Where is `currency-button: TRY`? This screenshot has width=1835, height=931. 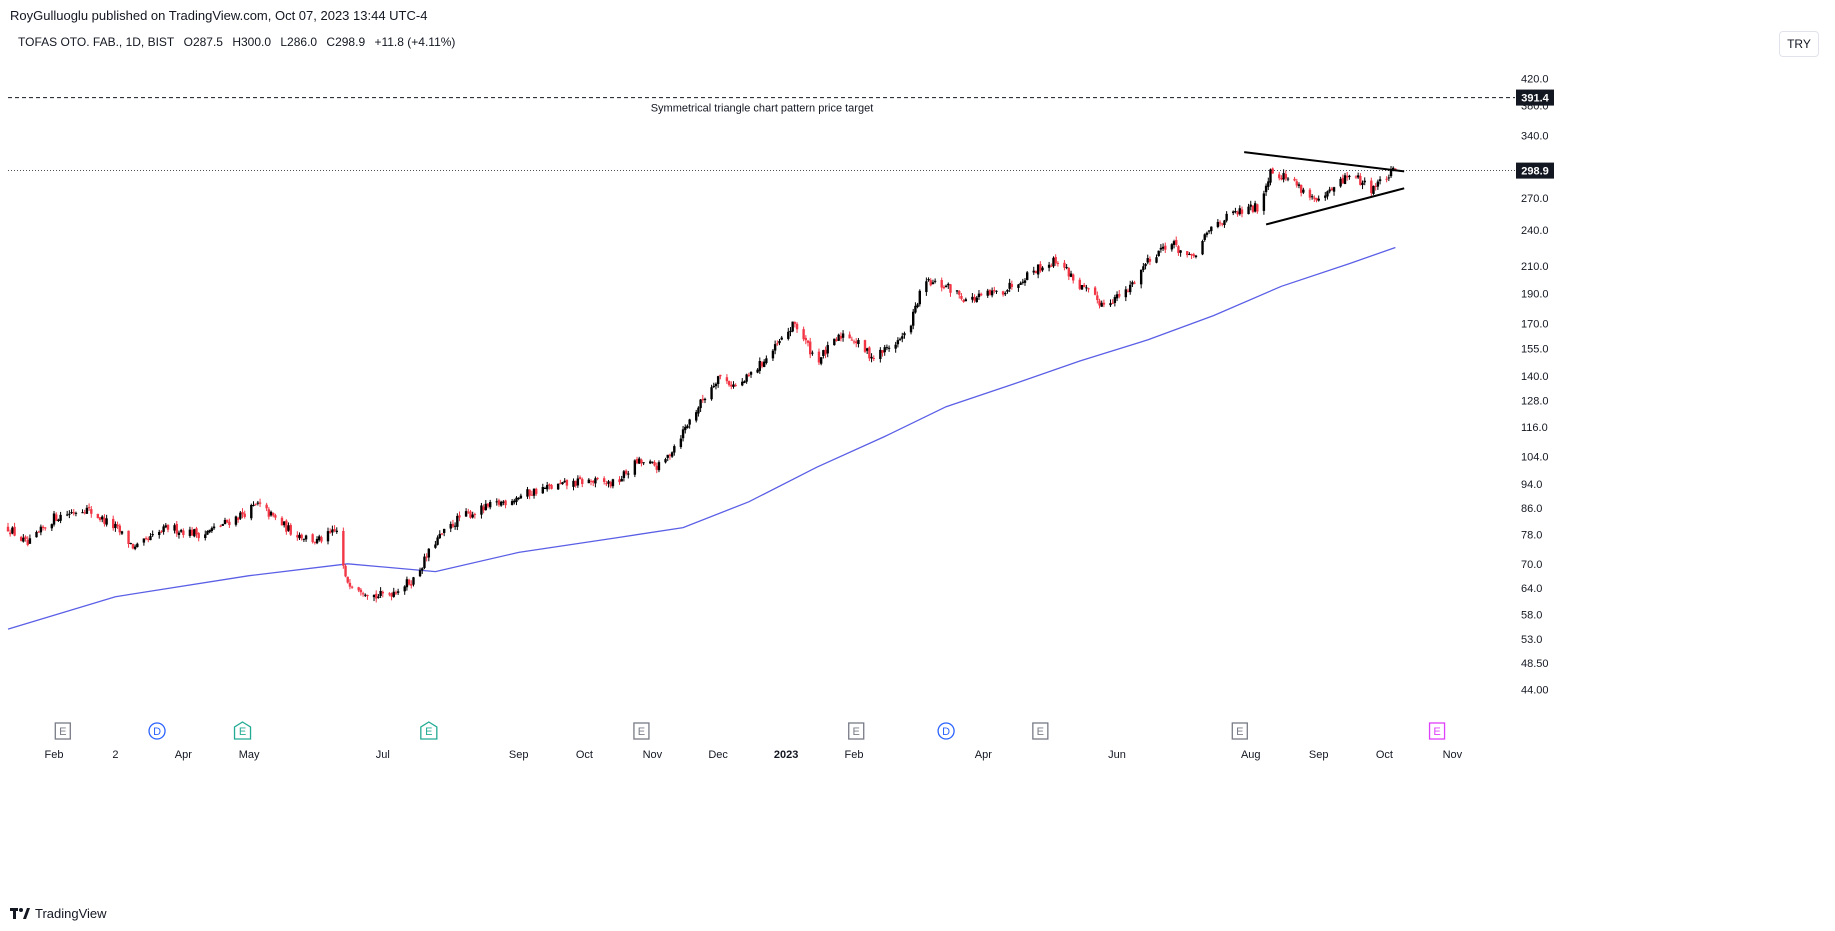 currency-button: TRY is located at coordinates (1799, 44).